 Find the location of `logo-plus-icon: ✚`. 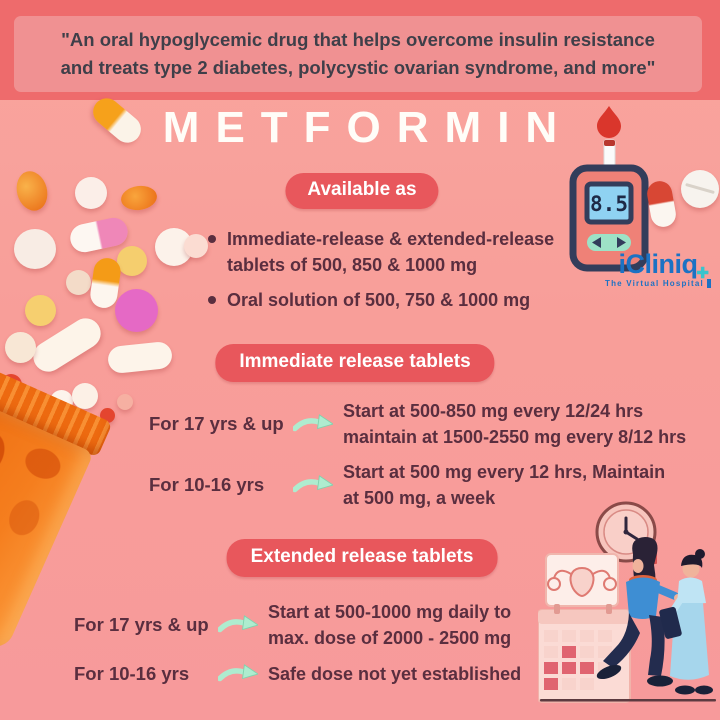

logo-plus-icon: ✚ is located at coordinates (702, 273).